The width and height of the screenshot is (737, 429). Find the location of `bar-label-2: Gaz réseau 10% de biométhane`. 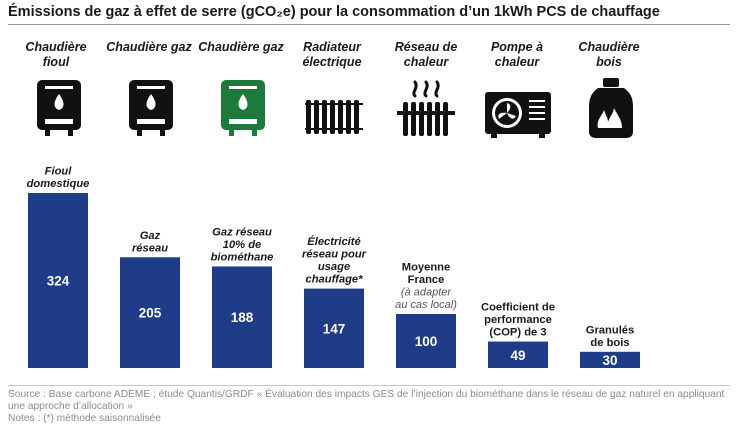

bar-label-2: Gaz réseau 10% de biométhane is located at coordinates (242, 244).